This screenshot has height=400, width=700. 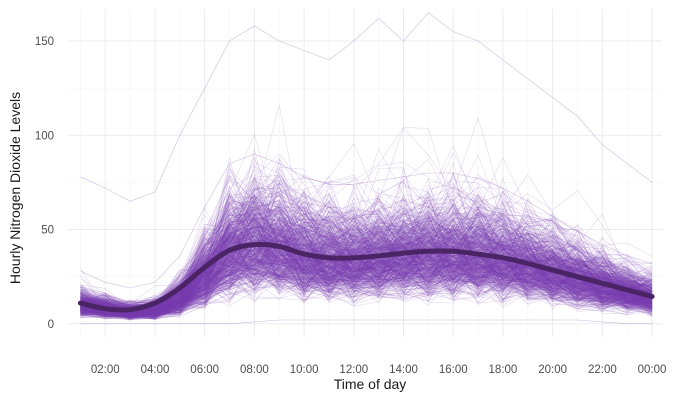 What do you see at coordinates (453, 370) in the screenshot?
I see `x-tick-label: 16:00` at bounding box center [453, 370].